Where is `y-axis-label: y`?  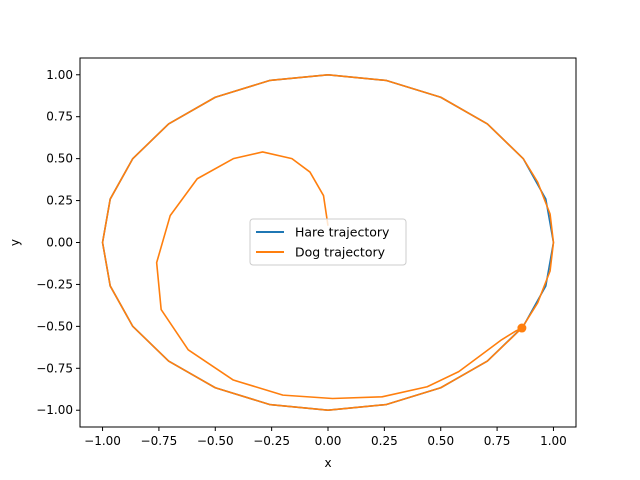
y-axis-label: y is located at coordinates (15, 242).